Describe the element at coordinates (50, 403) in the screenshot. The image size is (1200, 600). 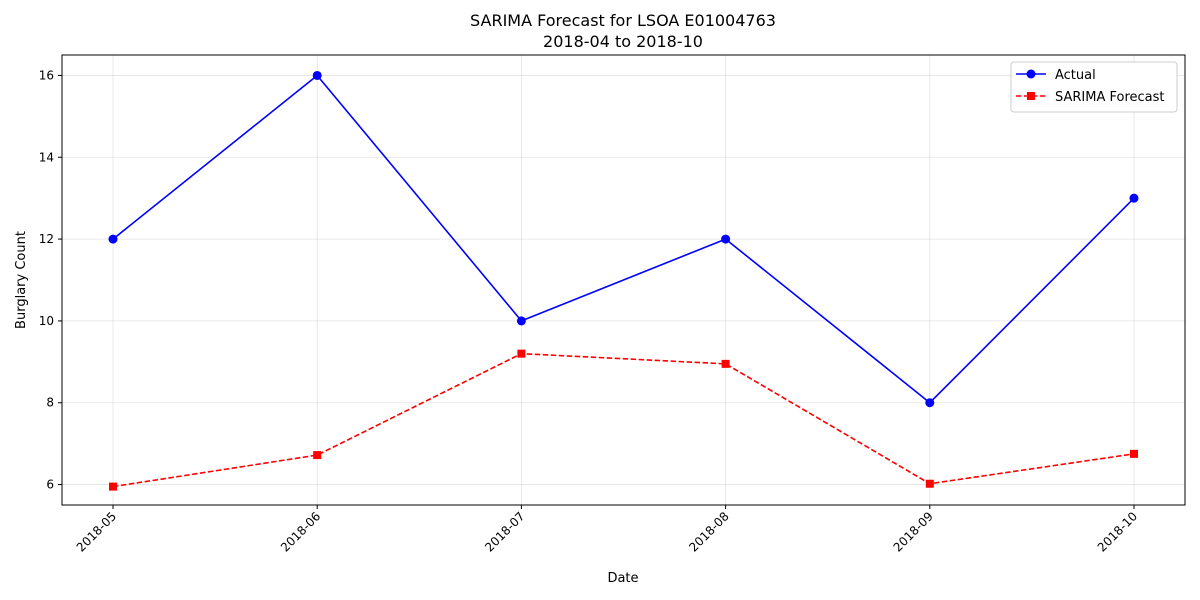
I see `y-tick-label: 8` at that location.